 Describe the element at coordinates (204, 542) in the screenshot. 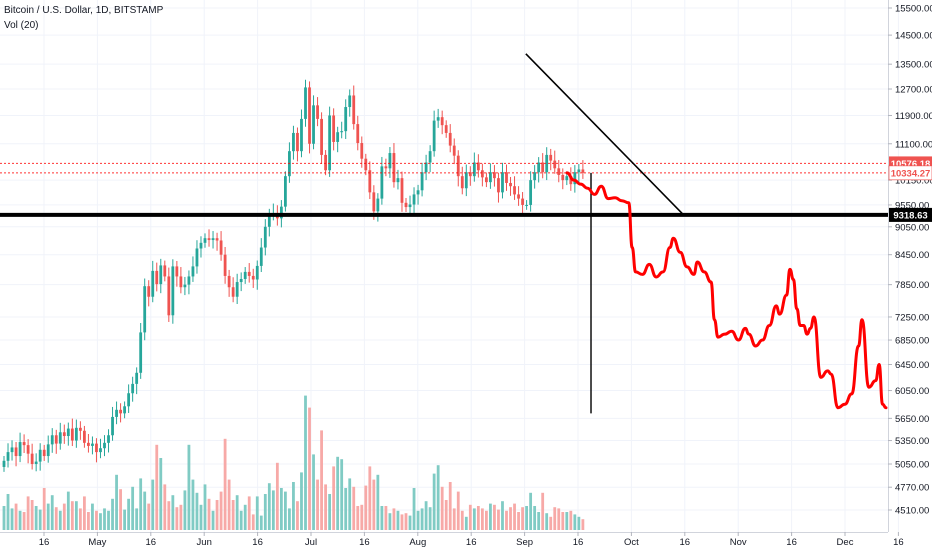

I see `time-tick-label: Jun` at that location.